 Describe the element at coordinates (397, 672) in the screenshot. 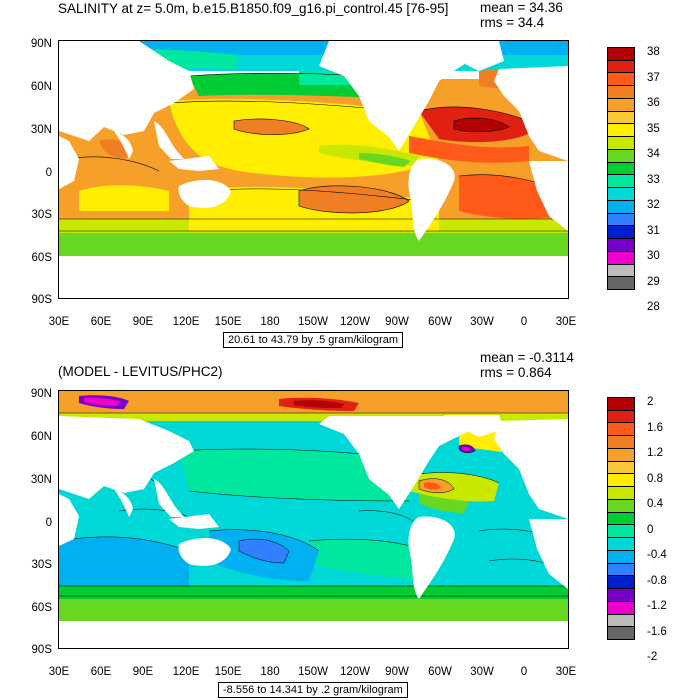

I see `lon-label: 90W` at that location.